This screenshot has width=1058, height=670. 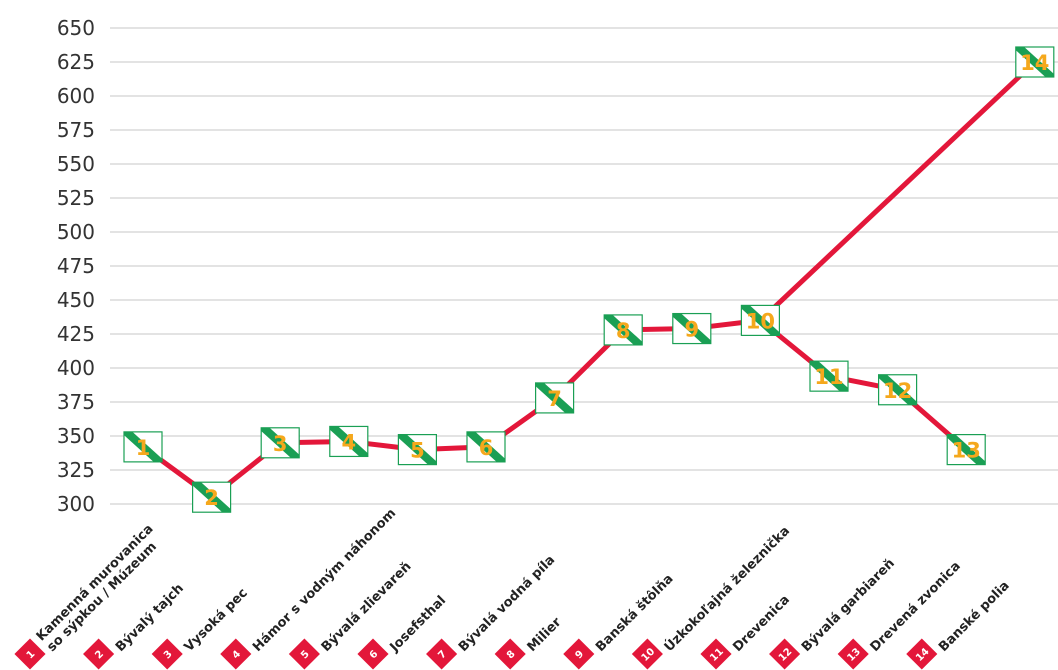 I want to click on y-tick-label: 500, so click(x=76, y=232).